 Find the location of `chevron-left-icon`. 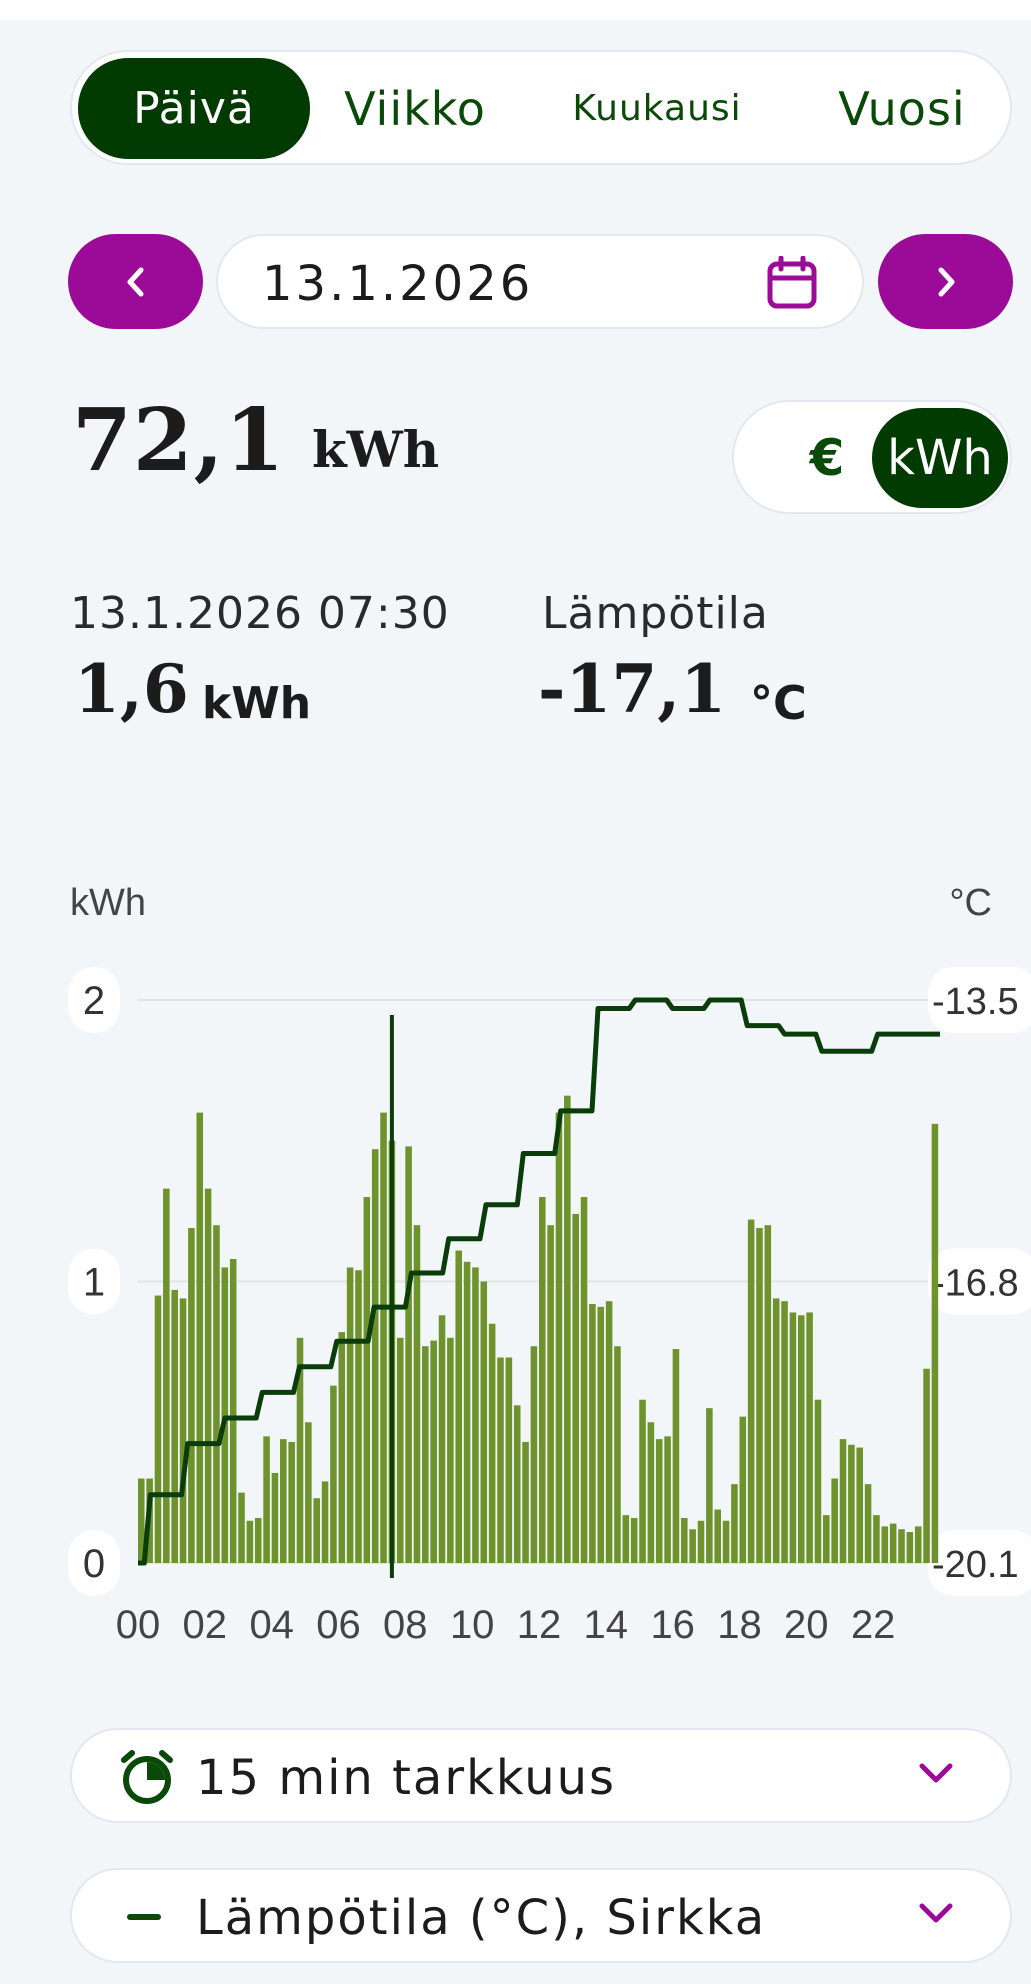

chevron-left-icon is located at coordinates (135, 281).